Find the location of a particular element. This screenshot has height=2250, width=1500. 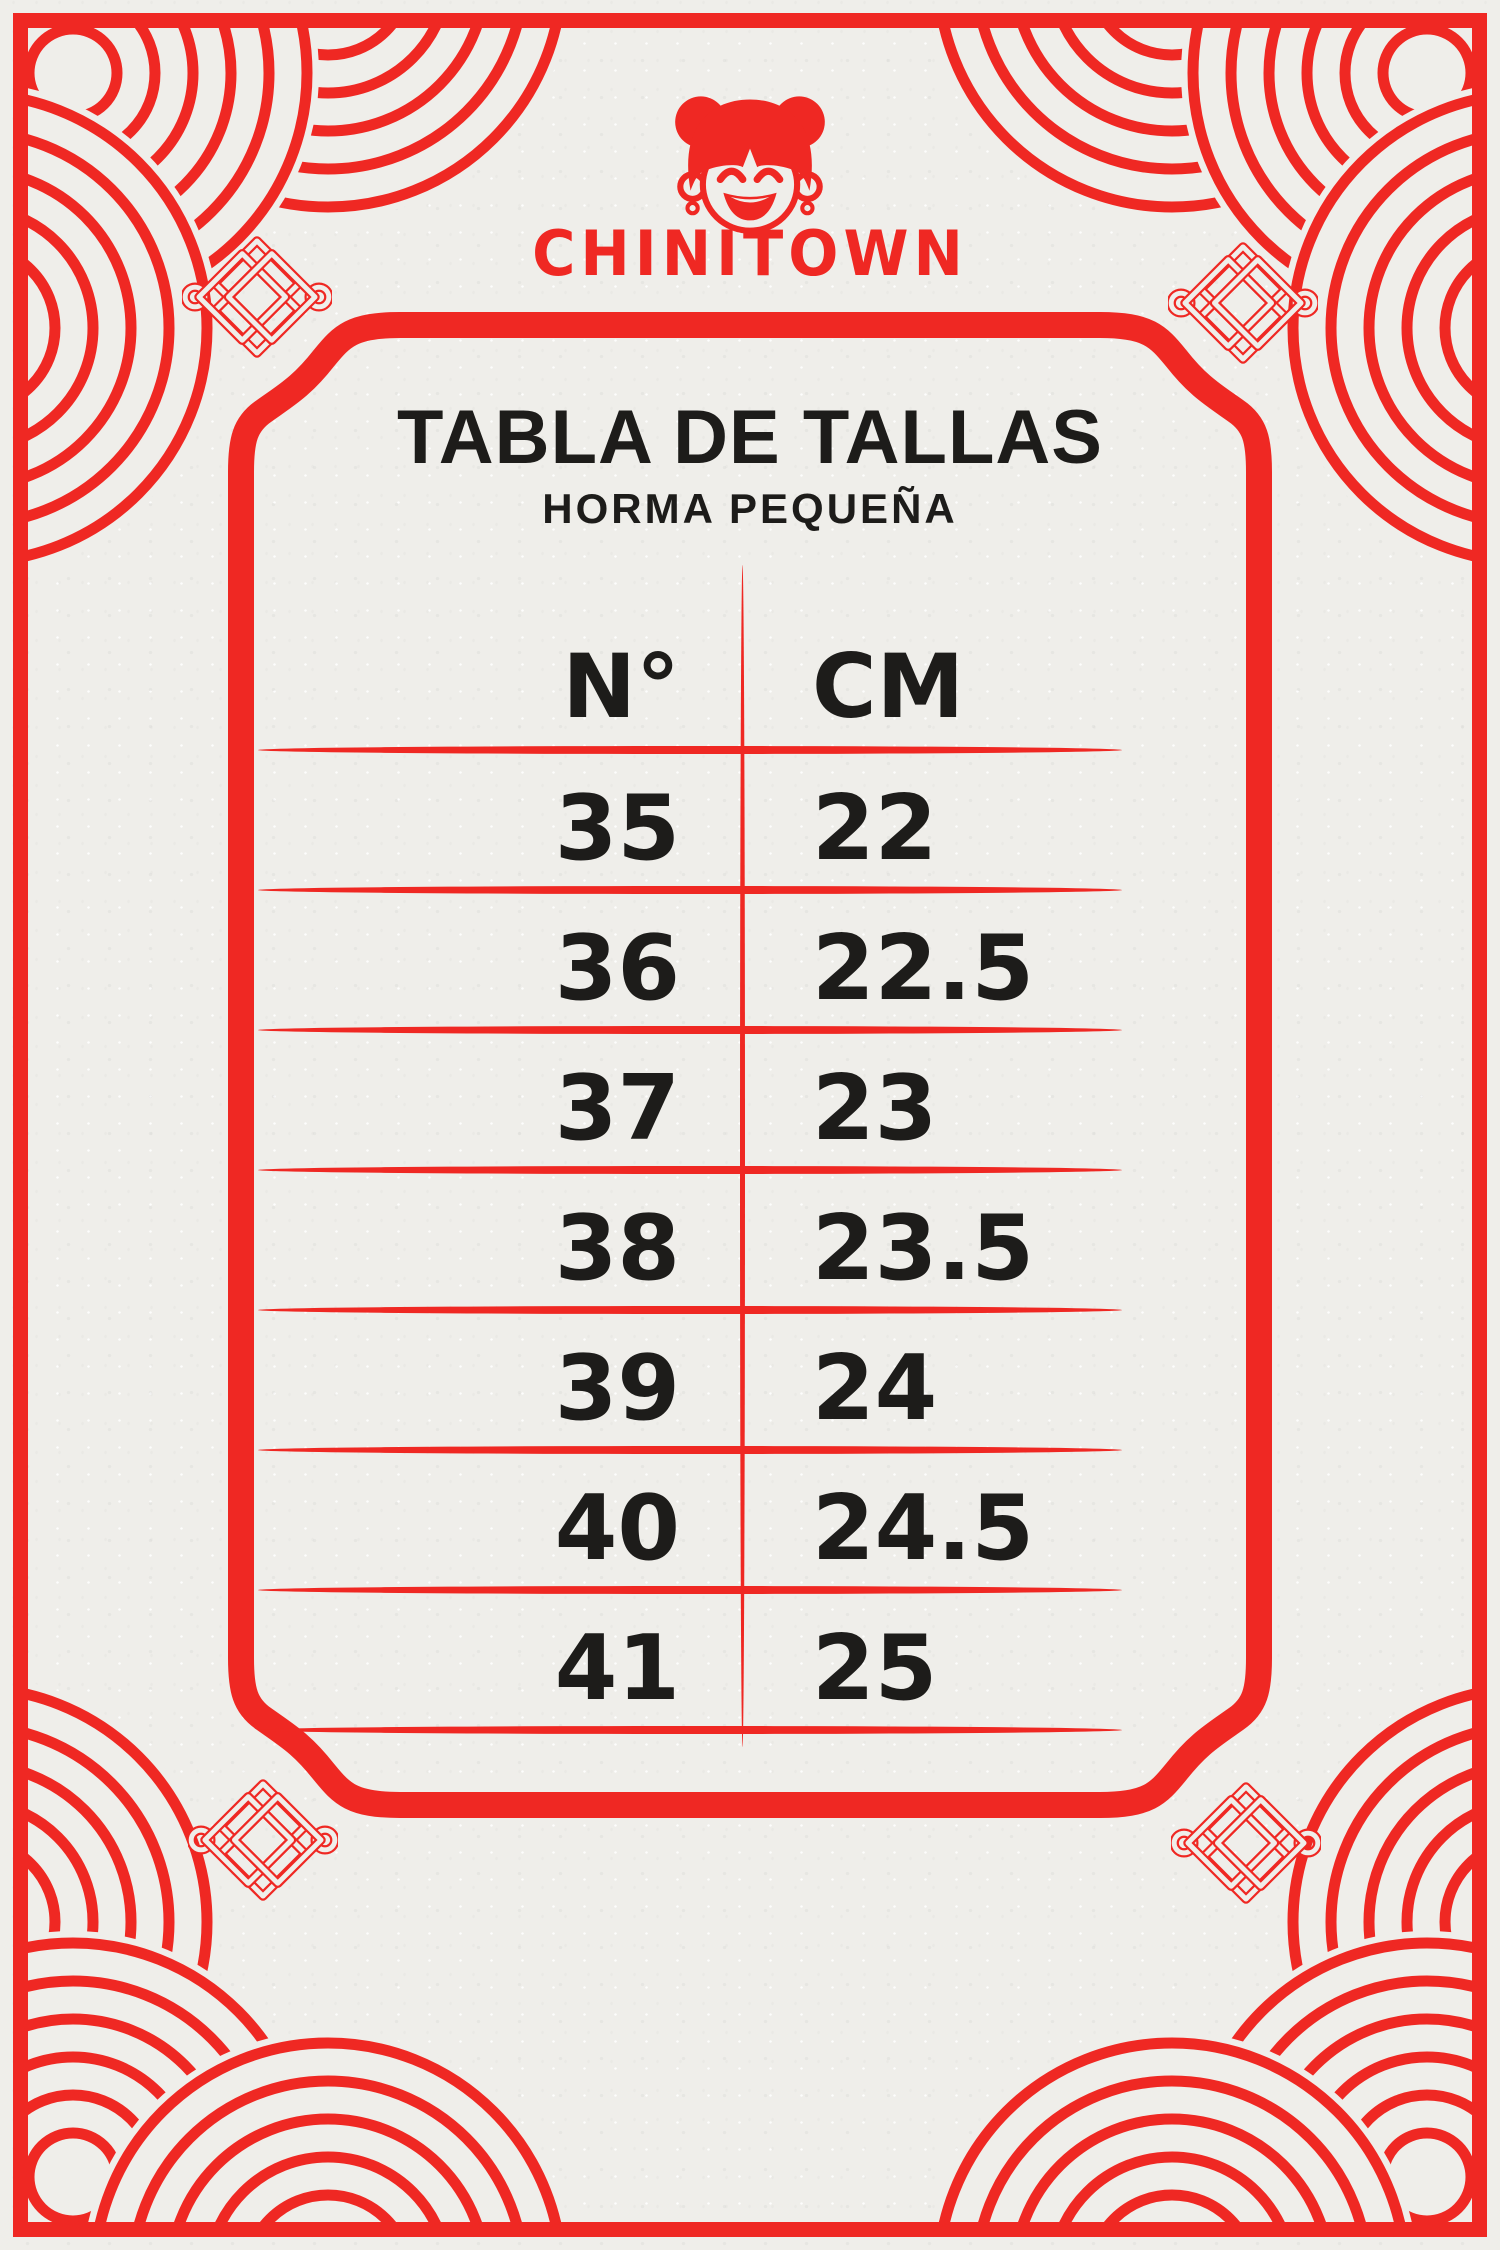

brand-logo-girl-icon is located at coordinates (750, 165).